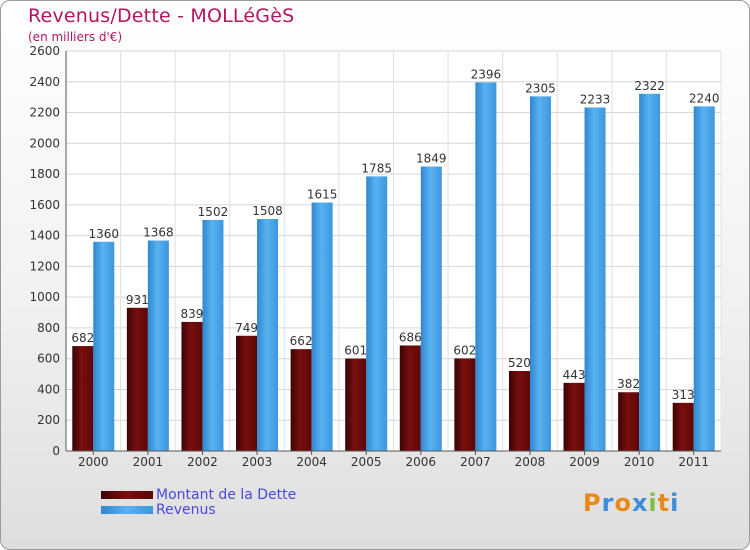 The width and height of the screenshot is (750, 550). Describe the element at coordinates (649, 86) in the screenshot. I see `value-label-revenus: 2322` at that location.